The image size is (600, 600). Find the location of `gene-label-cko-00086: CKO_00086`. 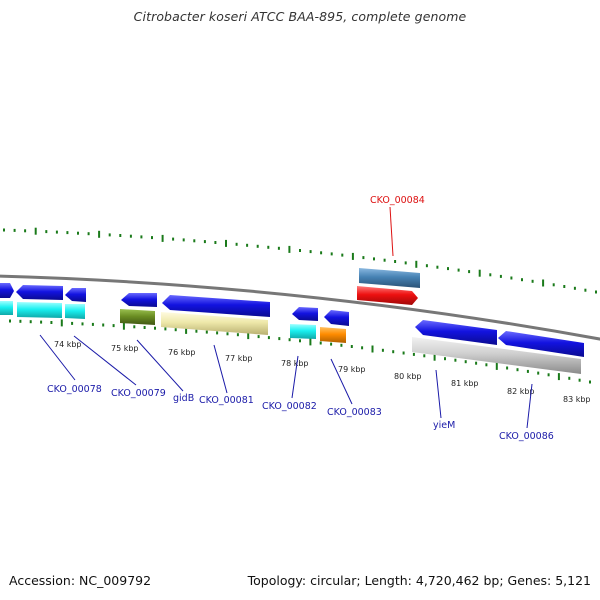

gene-label-cko-00086: CKO_00086 is located at coordinates (526, 436).